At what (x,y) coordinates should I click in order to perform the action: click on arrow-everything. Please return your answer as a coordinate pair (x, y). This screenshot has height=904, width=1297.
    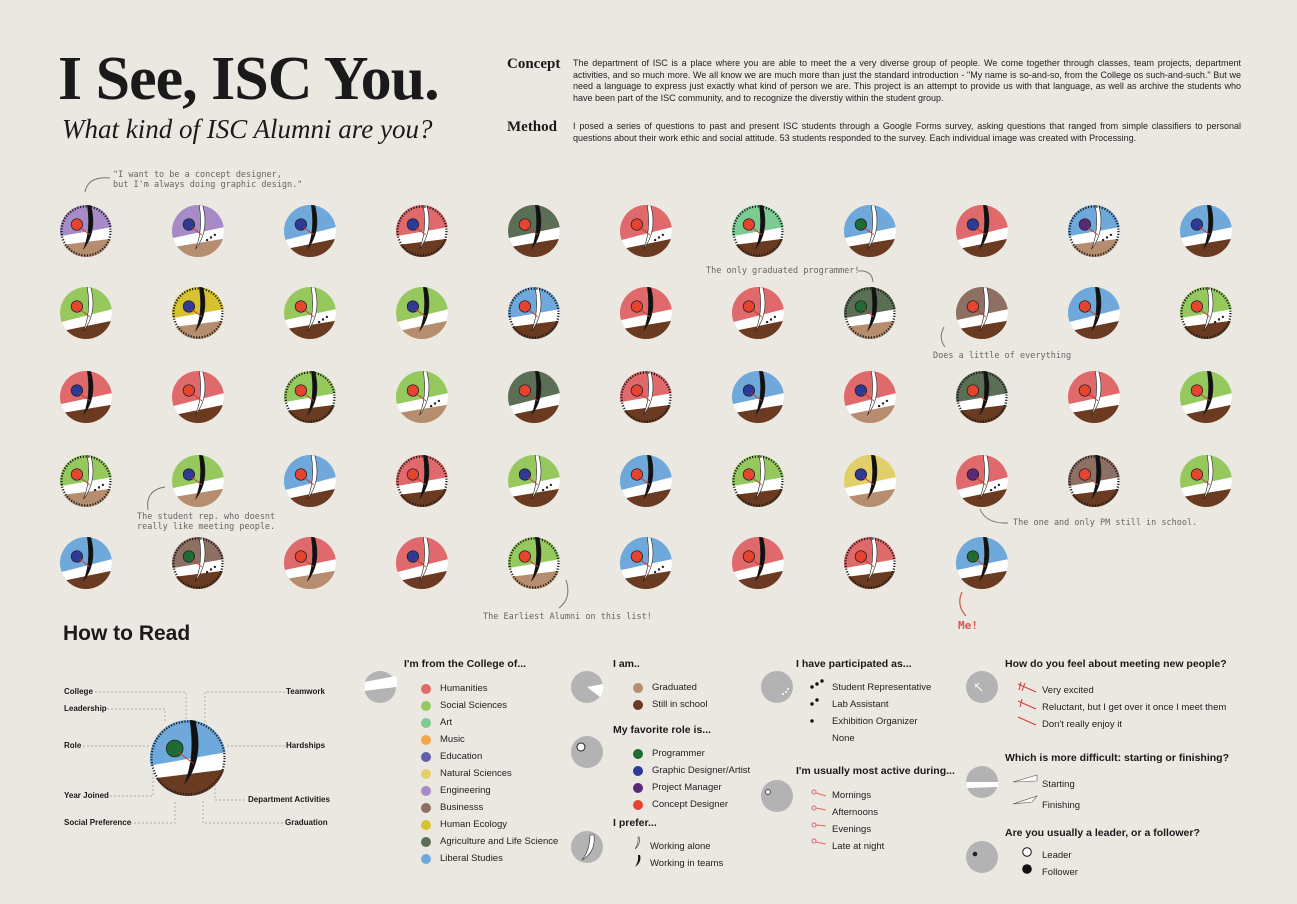
    Looking at the image, I should click on (943, 337).